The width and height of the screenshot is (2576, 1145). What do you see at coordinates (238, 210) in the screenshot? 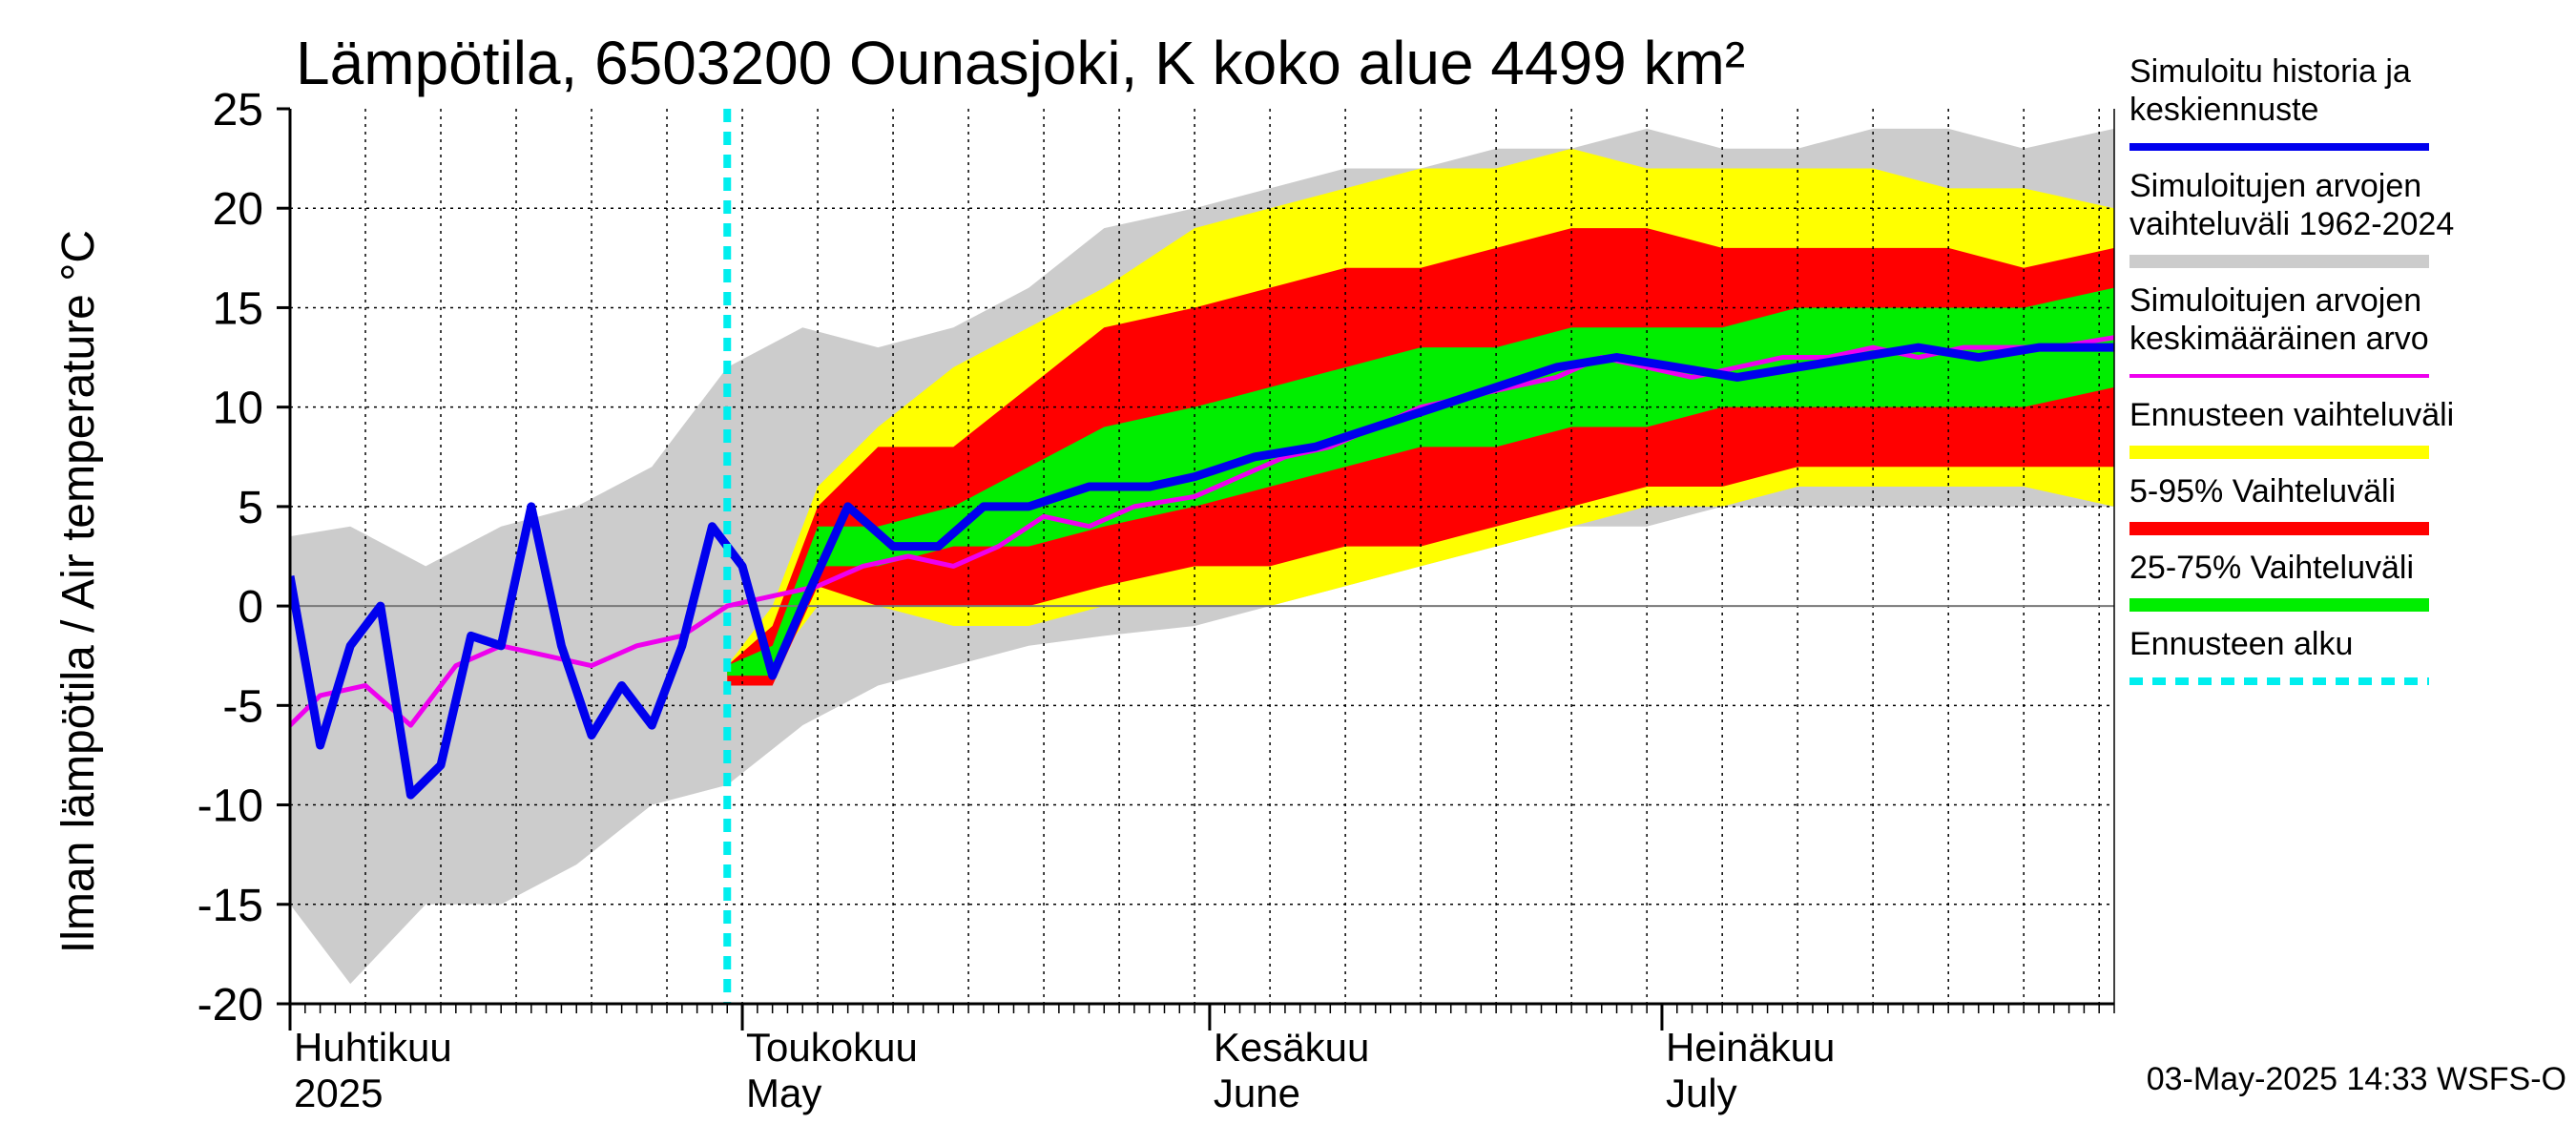
I see `y-tick-label: 20` at bounding box center [238, 210].